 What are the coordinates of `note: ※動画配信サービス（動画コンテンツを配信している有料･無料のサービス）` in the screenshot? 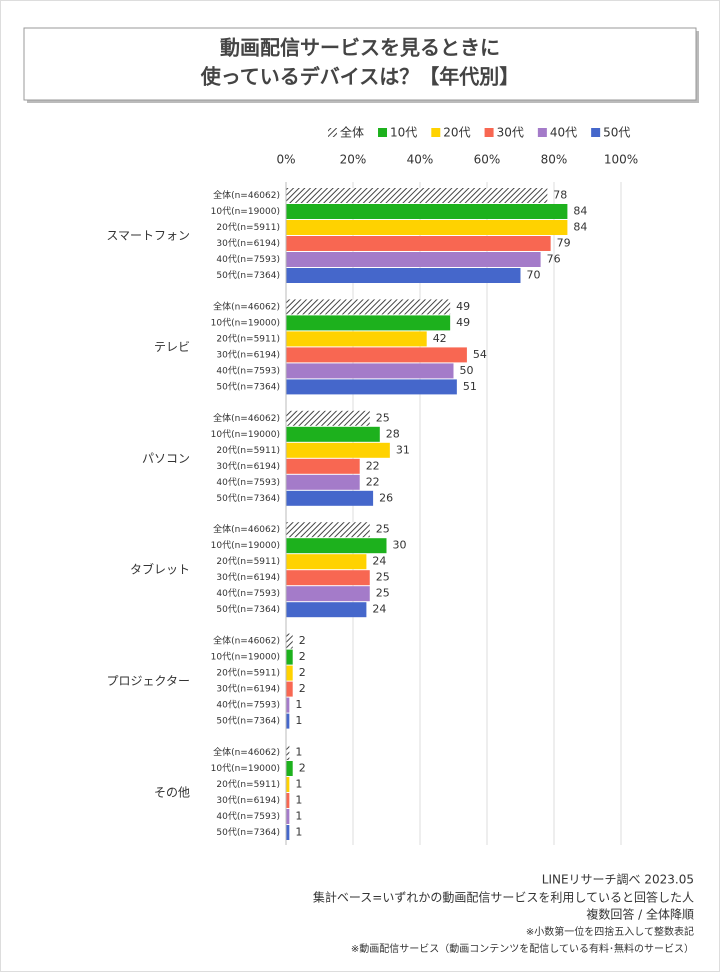 It's located at (522, 948).